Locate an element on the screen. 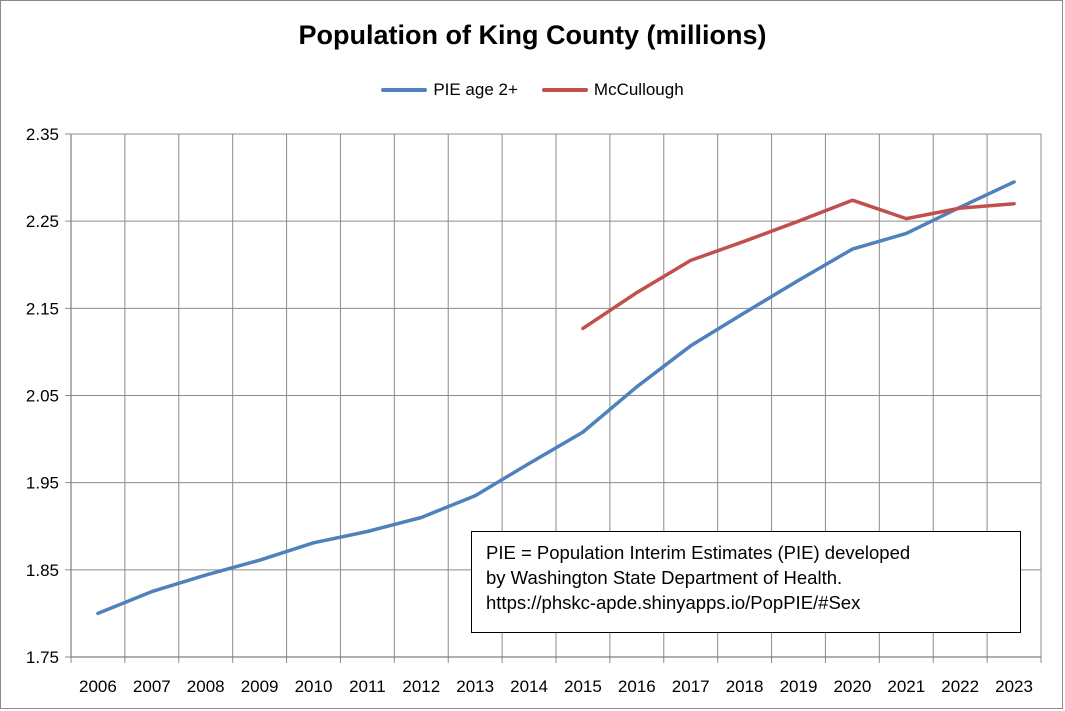  legend-label-pie: PIE age 2+ is located at coordinates (475, 89).